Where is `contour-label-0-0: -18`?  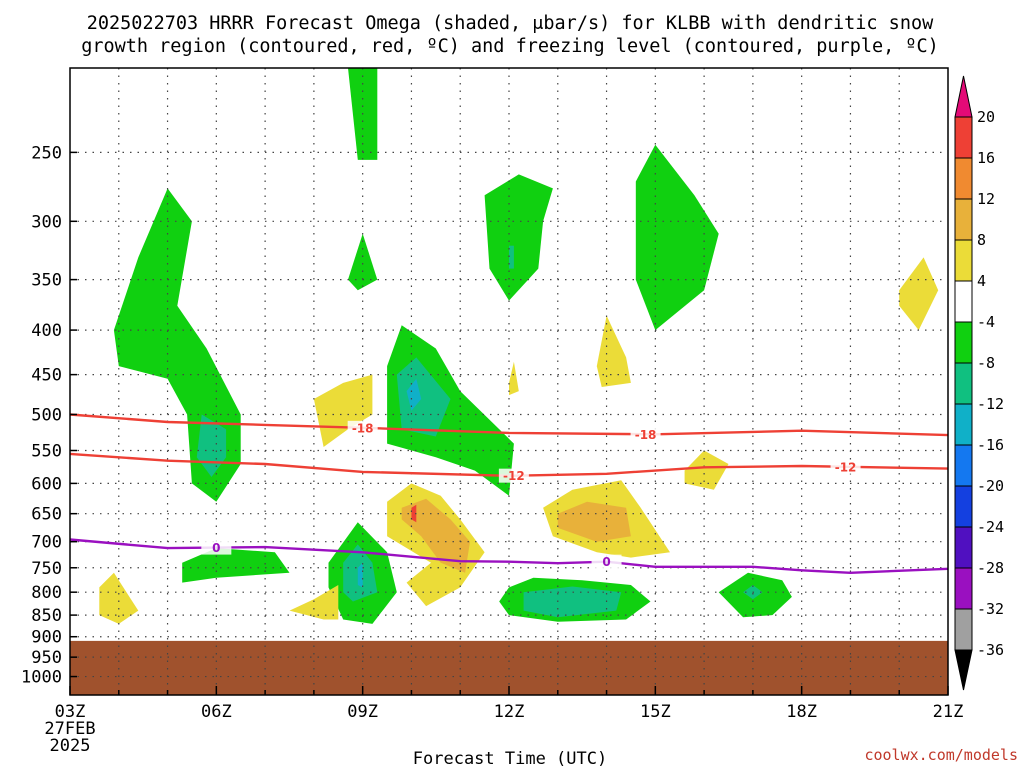 contour-label-0-0: -18 is located at coordinates (363, 428).